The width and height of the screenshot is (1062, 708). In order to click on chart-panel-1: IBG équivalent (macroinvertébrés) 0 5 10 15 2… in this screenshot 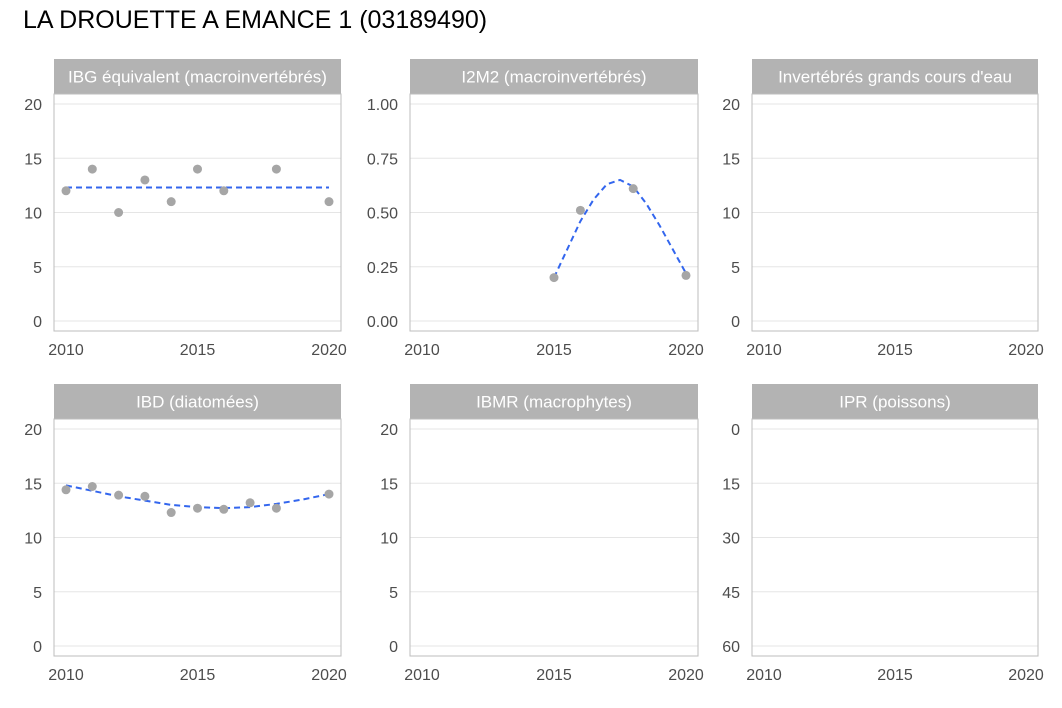, I will do `click(185, 209)`.